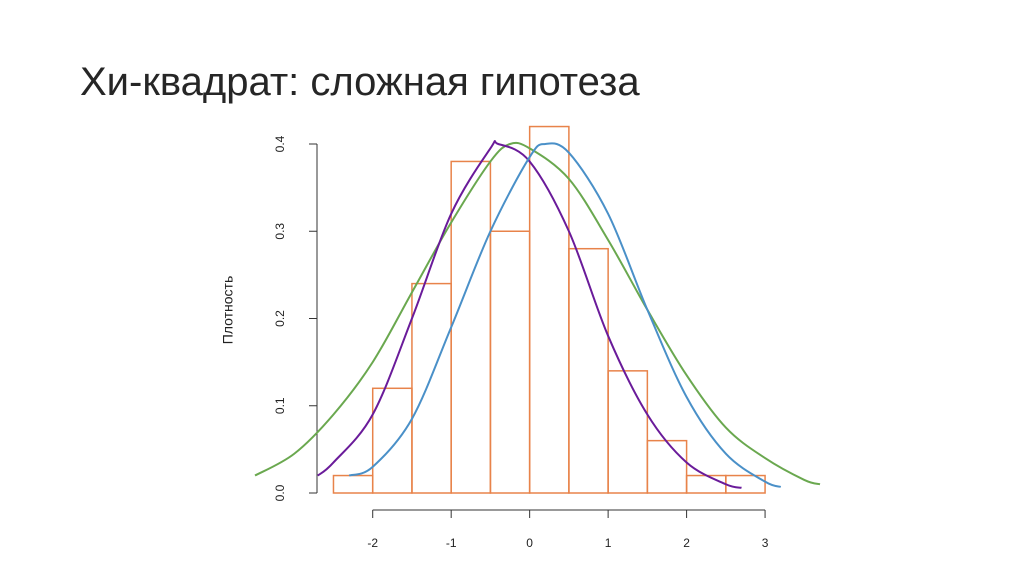 The height and width of the screenshot is (576, 1024). What do you see at coordinates (280, 318) in the screenshot?
I see `y-tick-label: 0.2` at bounding box center [280, 318].